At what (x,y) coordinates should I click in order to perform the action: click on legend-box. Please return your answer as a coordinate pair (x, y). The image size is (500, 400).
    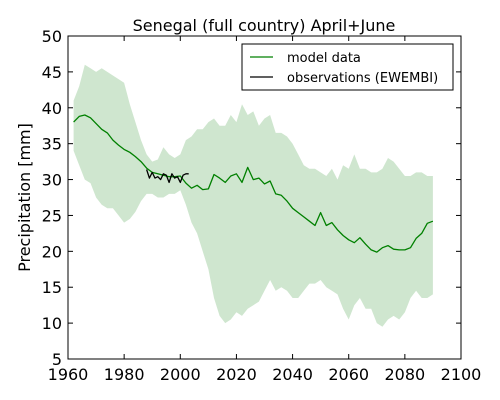
    Looking at the image, I should click on (347, 67).